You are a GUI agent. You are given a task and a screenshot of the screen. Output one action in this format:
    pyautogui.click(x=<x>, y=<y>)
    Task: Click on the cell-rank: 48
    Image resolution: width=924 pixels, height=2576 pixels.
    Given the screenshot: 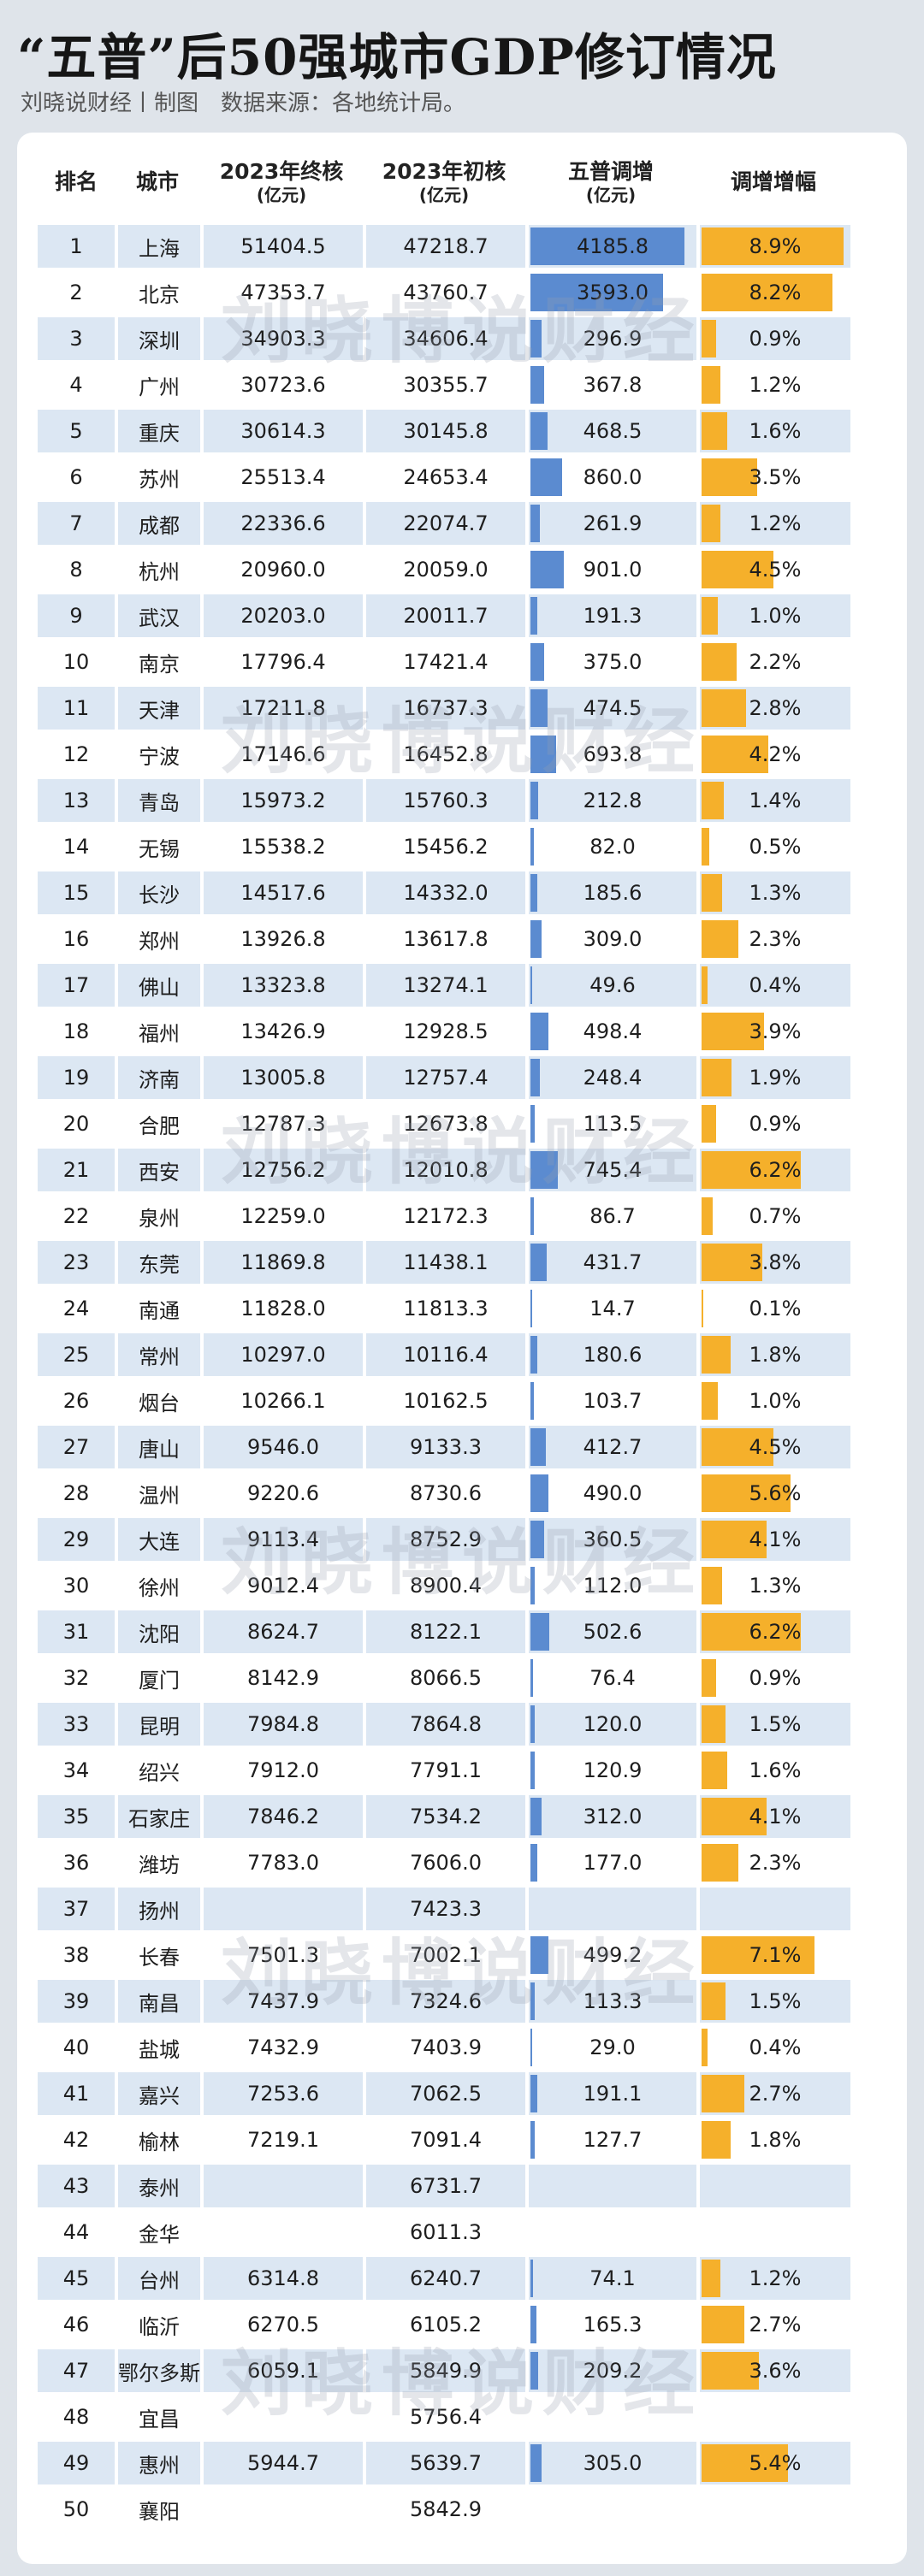 What is the action you would take?
    pyautogui.click(x=76, y=2417)
    